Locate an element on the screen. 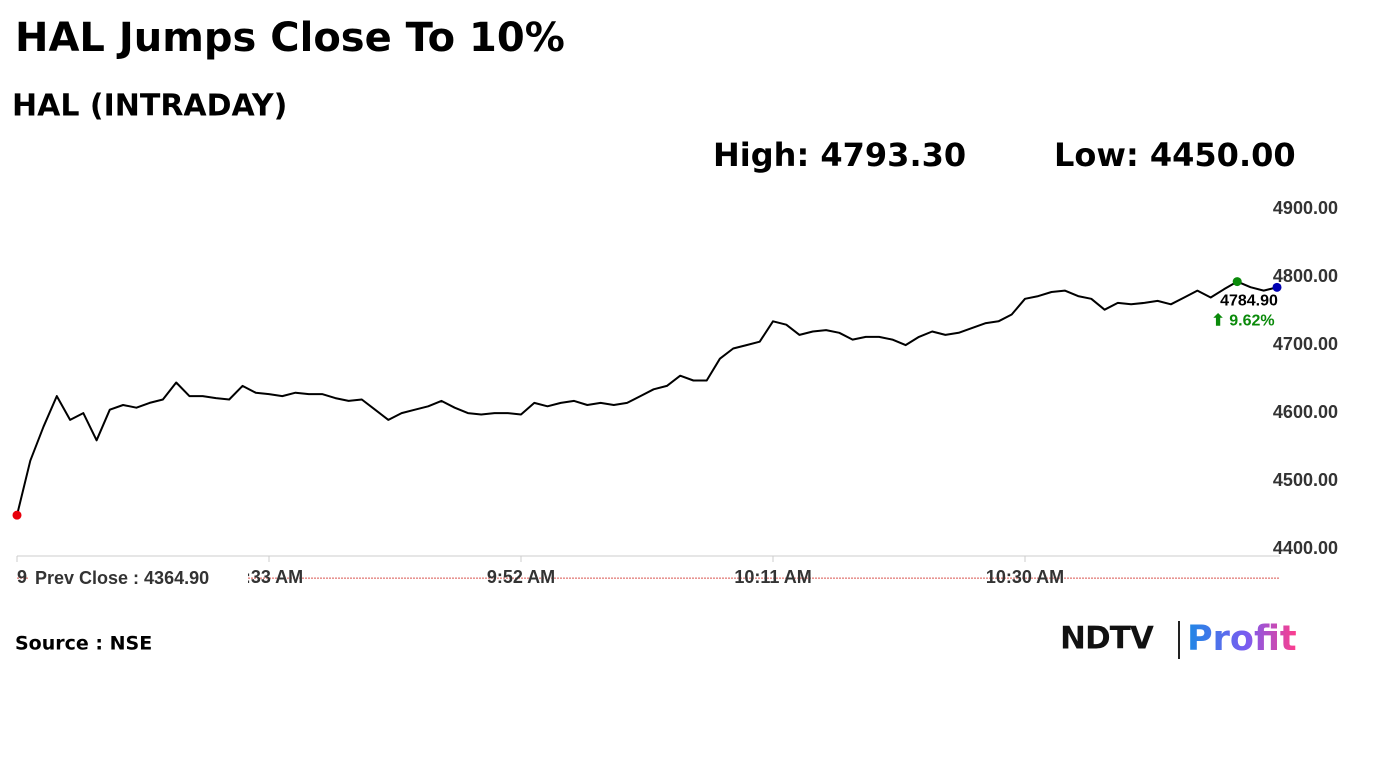  prev-close-bg is located at coordinates (138, 579).